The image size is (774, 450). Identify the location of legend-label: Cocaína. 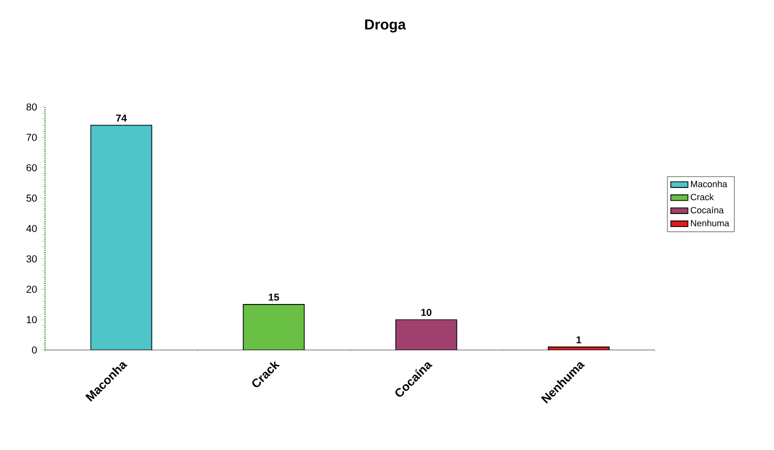
(707, 210).